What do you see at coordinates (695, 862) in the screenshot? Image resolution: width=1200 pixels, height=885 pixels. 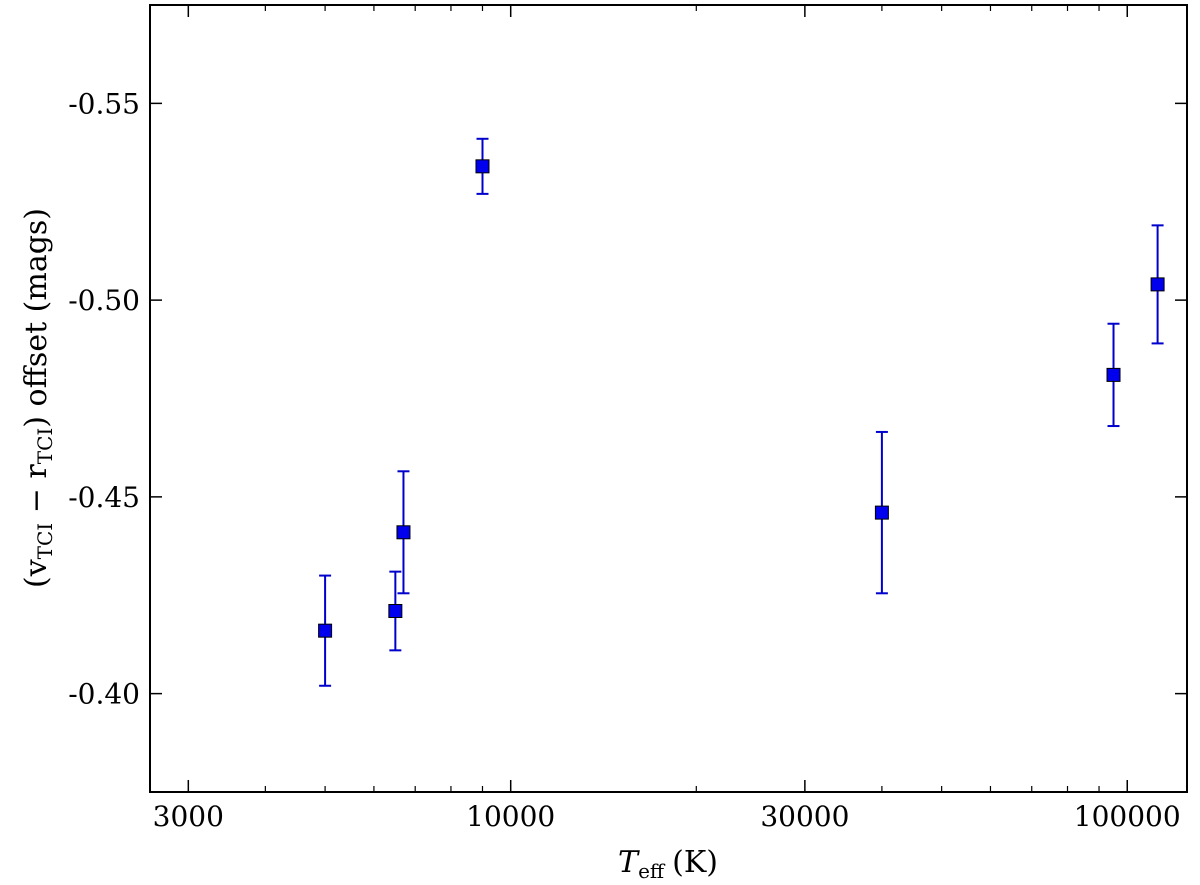 I see `x-axis-label-unit: (K)` at bounding box center [695, 862].